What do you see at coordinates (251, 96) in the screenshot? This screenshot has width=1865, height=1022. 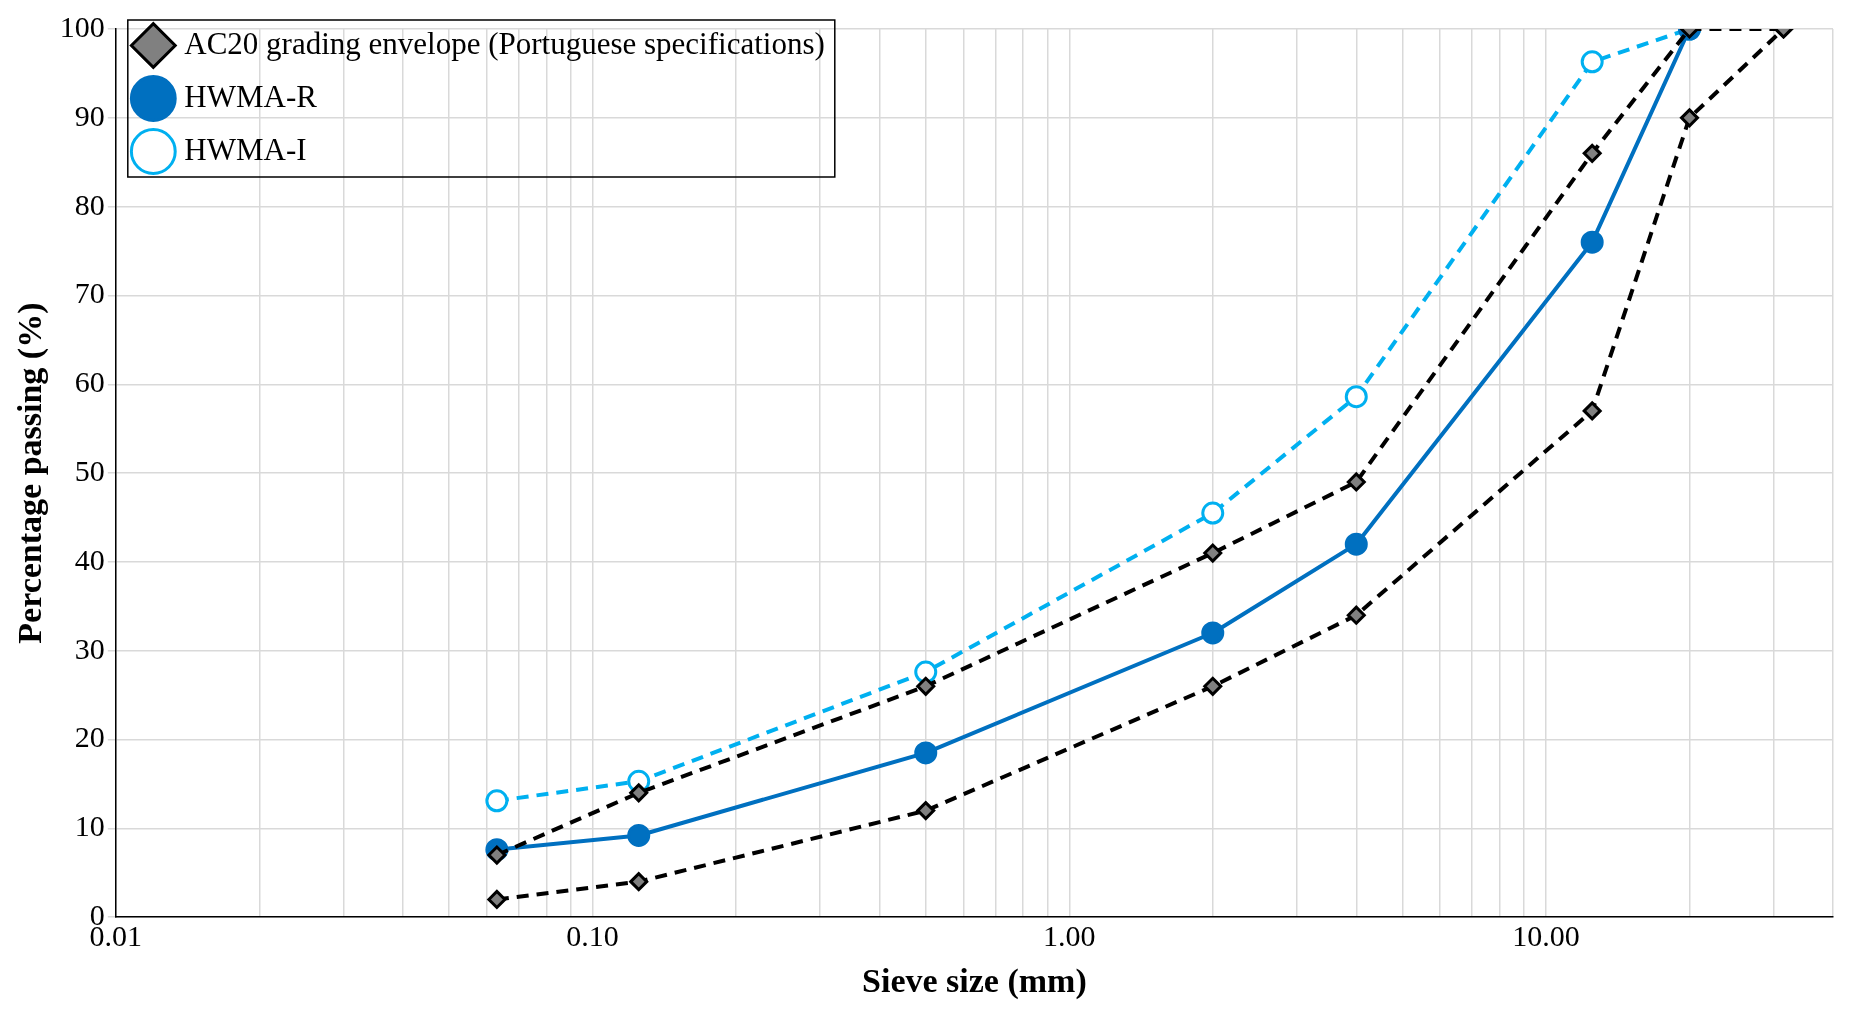 I see `legend-label: HWMA-R` at bounding box center [251, 96].